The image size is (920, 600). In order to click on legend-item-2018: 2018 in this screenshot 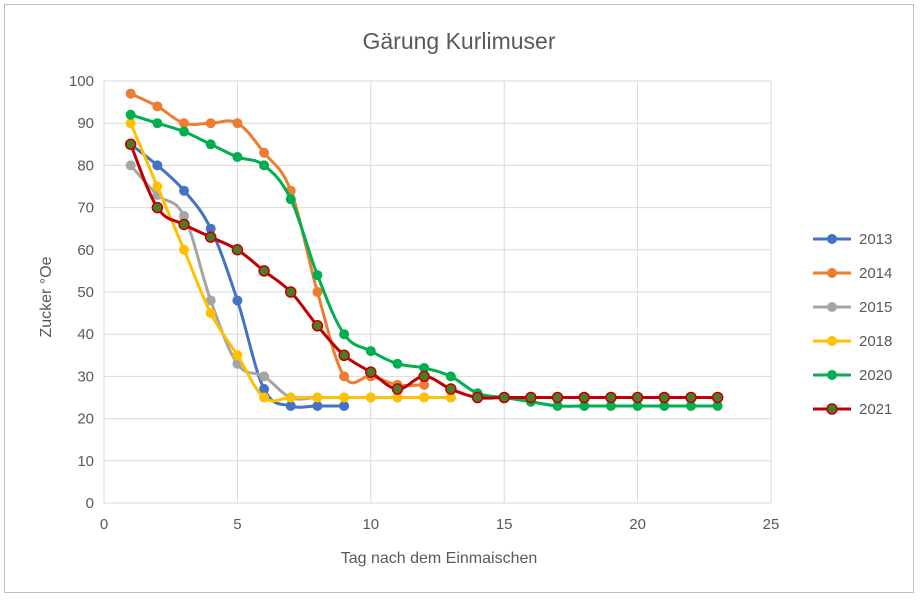, I will do `click(852, 341)`.